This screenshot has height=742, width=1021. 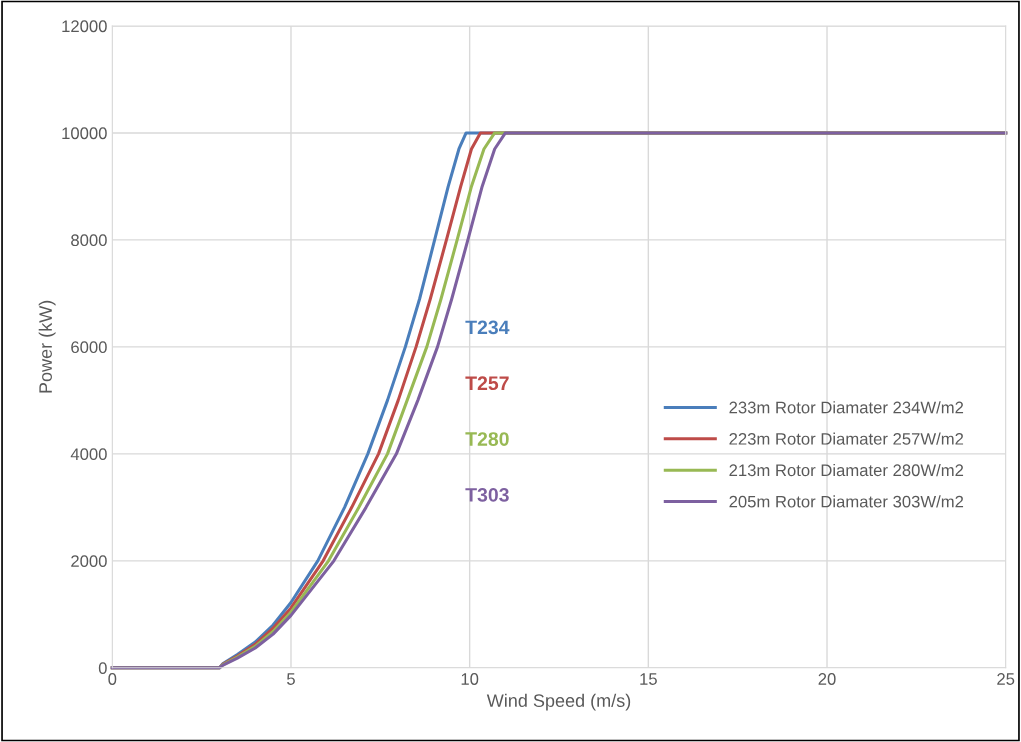 What do you see at coordinates (846, 438) in the screenshot?
I see `legend-label: 223m Rotor Diamater 257W/m2` at bounding box center [846, 438].